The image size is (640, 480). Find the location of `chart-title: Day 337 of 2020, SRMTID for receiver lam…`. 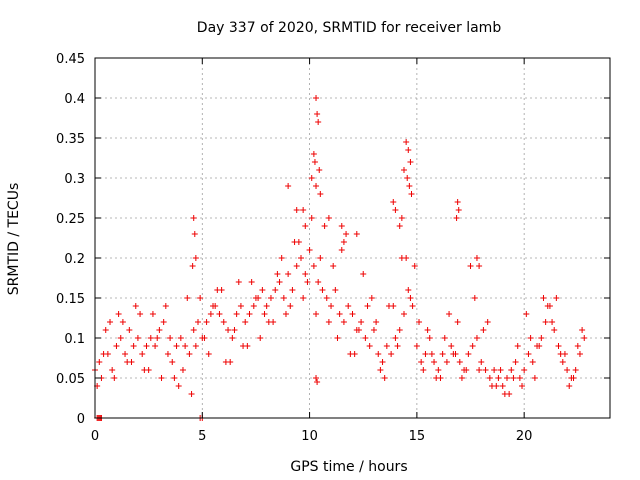

chart-title: Day 337 of 2020, SRMTID for receiver lam… is located at coordinates (349, 28).